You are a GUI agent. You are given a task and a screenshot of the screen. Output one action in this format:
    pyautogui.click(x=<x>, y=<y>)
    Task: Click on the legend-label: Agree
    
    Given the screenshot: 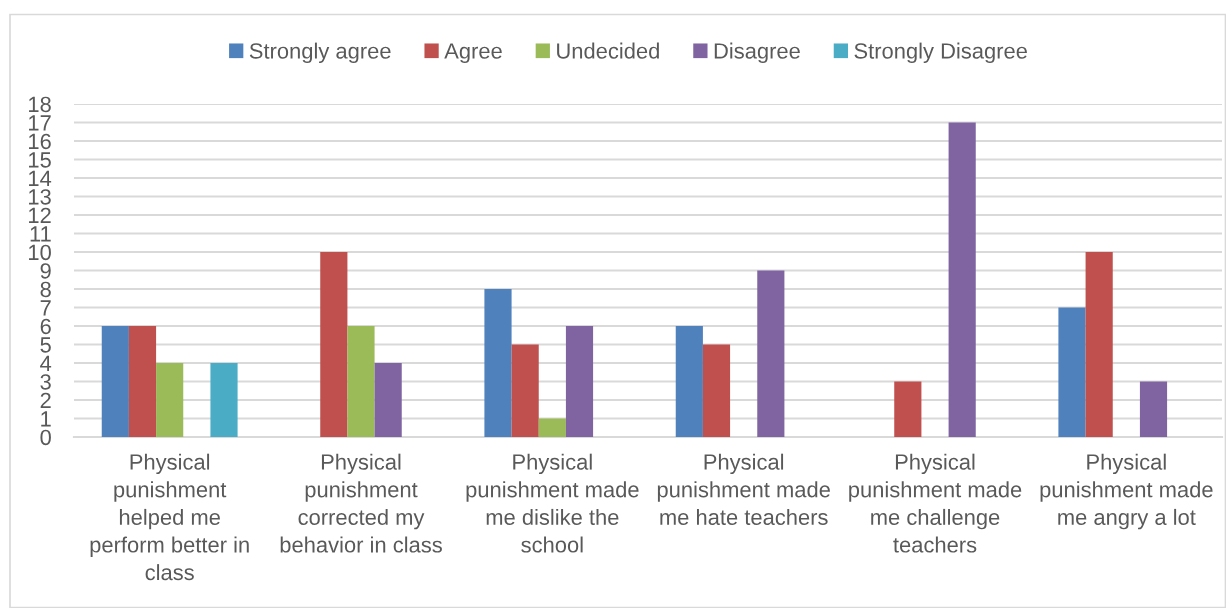 What is the action you would take?
    pyautogui.click(x=473, y=53)
    